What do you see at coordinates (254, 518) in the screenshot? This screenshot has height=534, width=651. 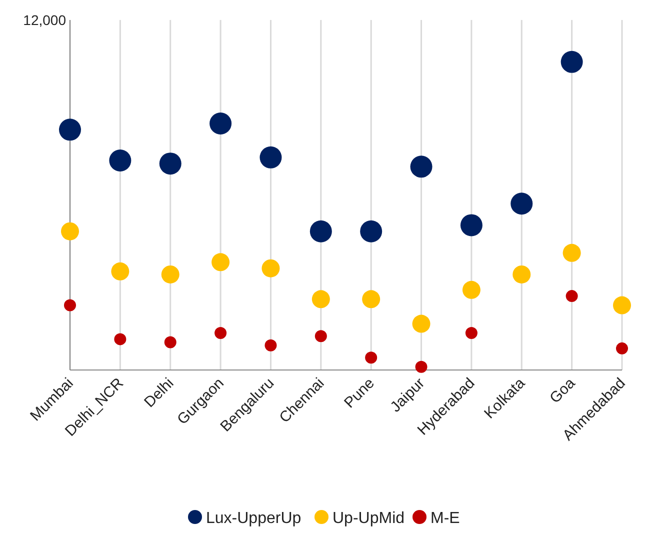 I see `legend-label: Lux-UpperUp` at bounding box center [254, 518].